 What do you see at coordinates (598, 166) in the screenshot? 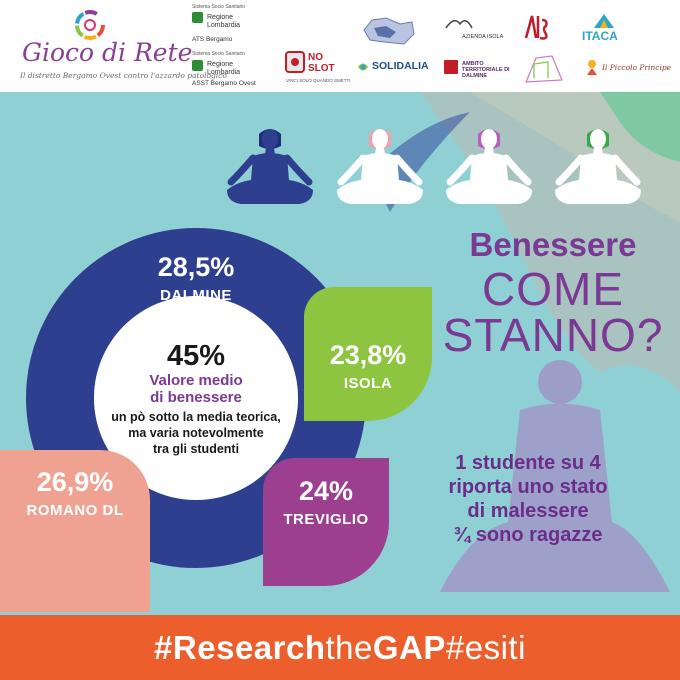
I see `meditating-figure-white-green-icon` at bounding box center [598, 166].